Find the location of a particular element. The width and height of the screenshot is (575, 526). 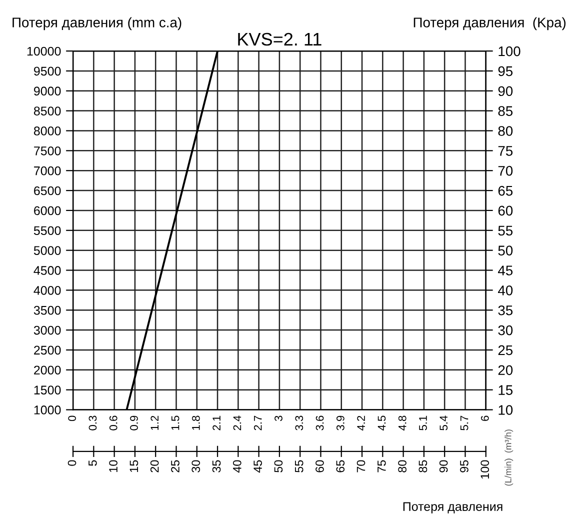

x2-tick-label: 50 is located at coordinates (278, 466).